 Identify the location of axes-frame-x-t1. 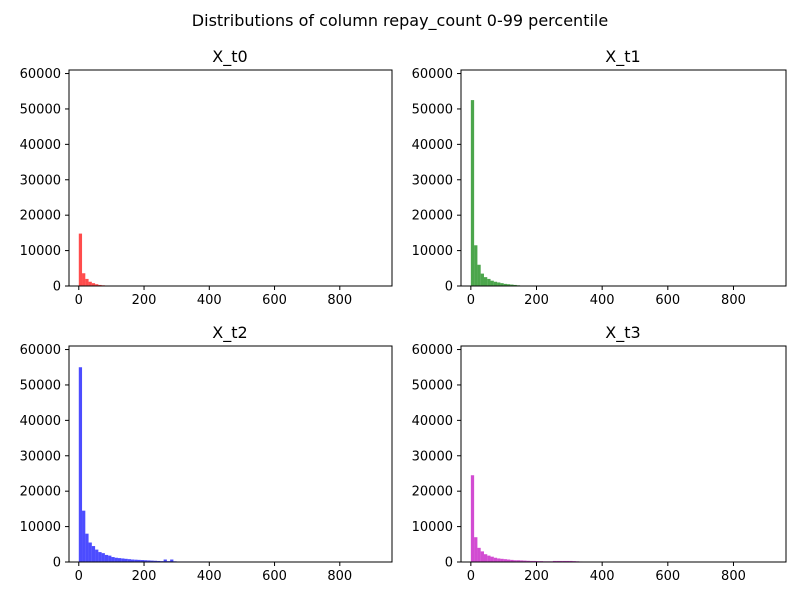
(623, 178).